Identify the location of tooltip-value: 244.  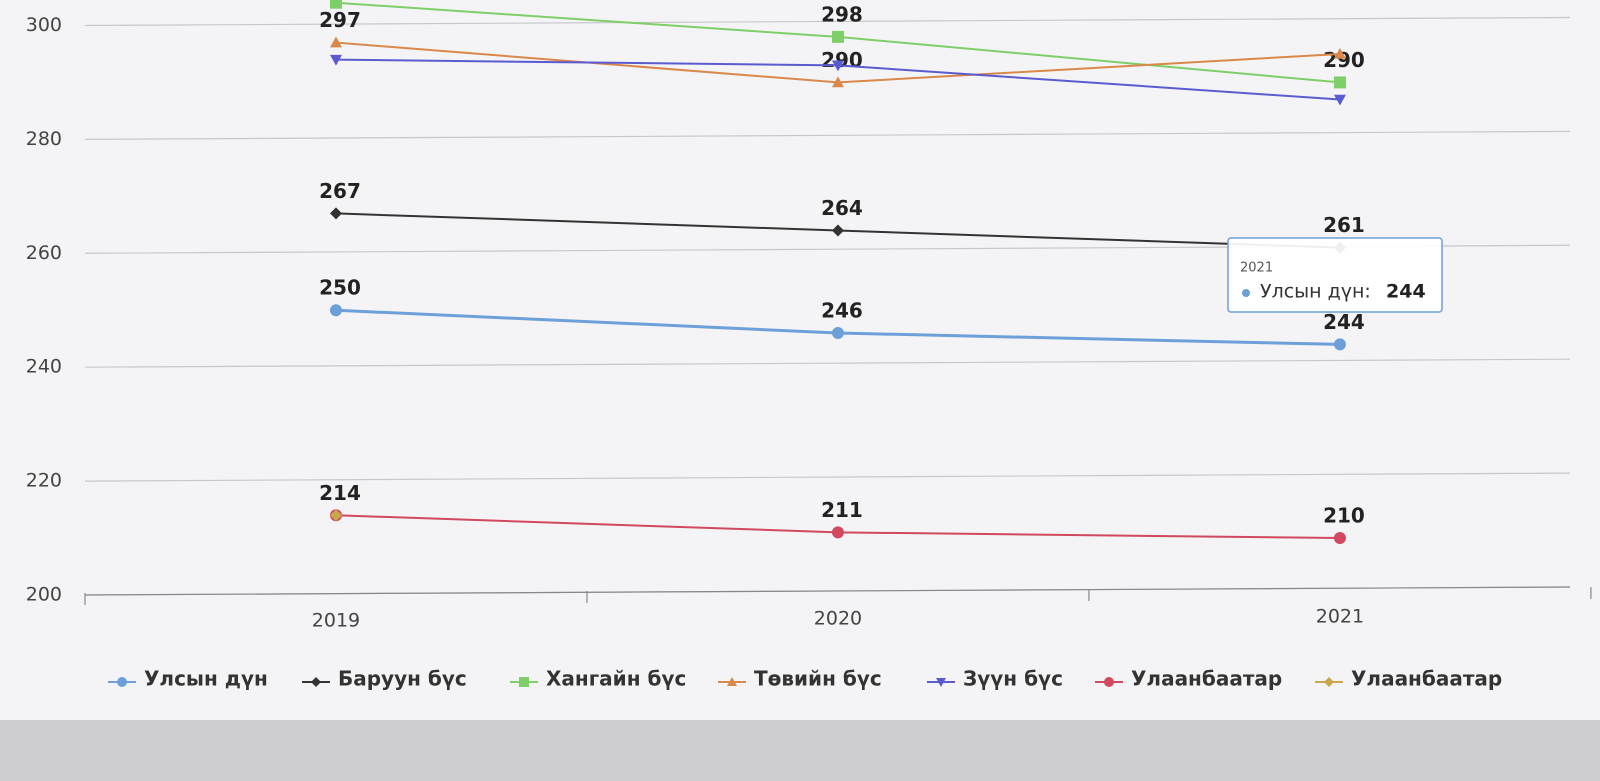
(1406, 292).